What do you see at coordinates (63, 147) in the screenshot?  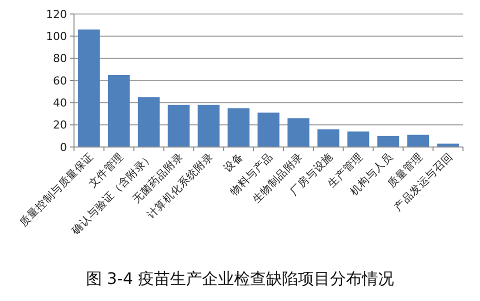 I see `y-tick-label: 0` at bounding box center [63, 147].